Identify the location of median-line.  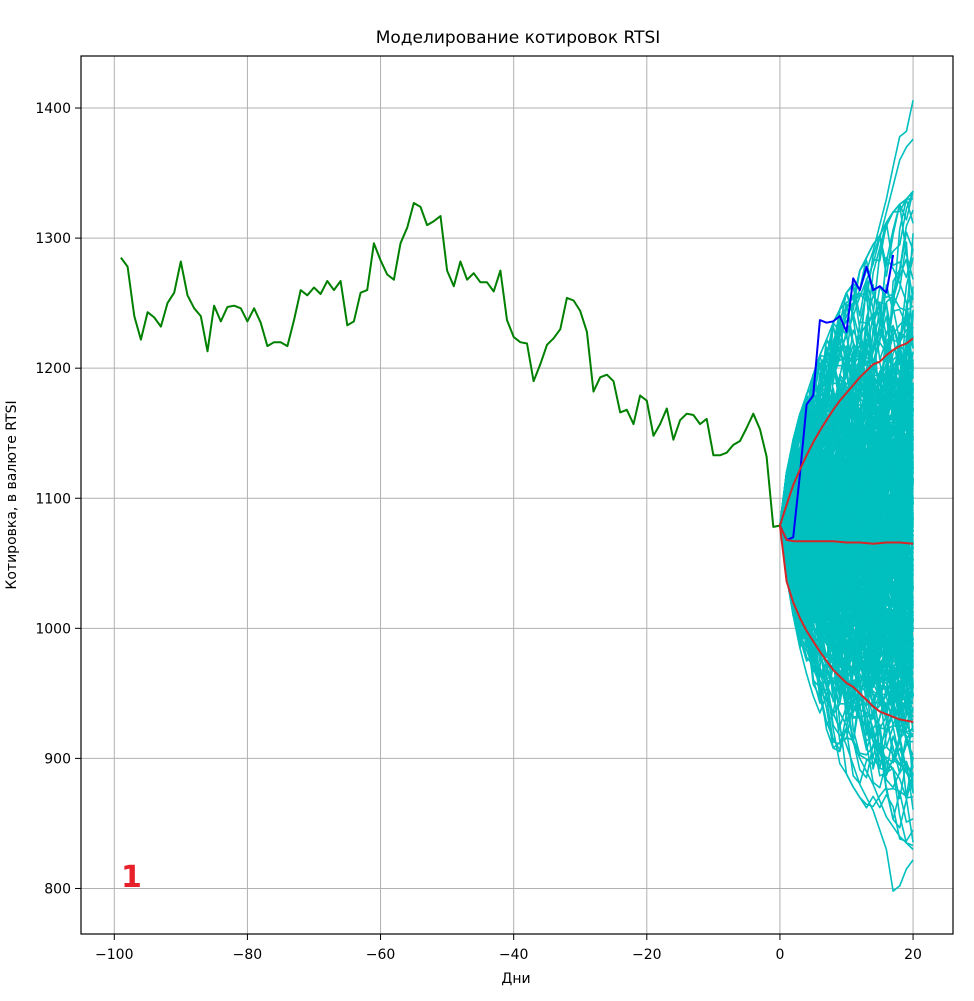
(846, 535).